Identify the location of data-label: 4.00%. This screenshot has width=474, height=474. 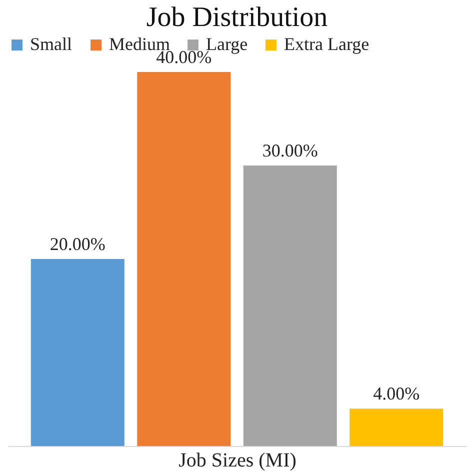
(396, 394).